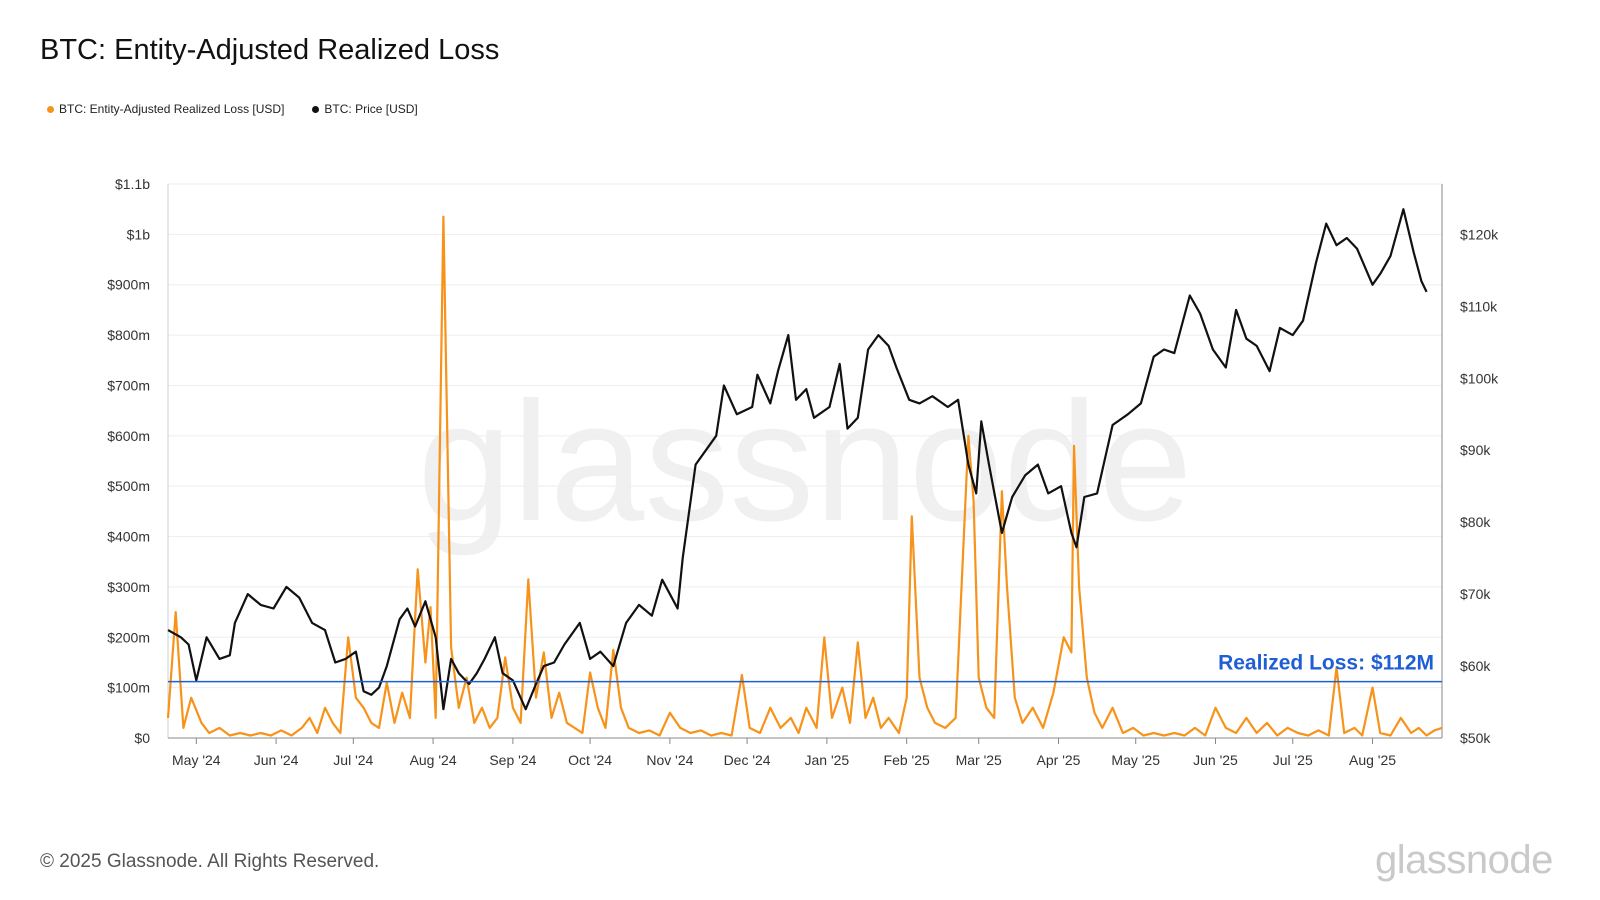 This screenshot has width=1600, height=900. Describe the element at coordinates (1475, 522) in the screenshot. I see `y-right-tick-label: $80k` at that location.